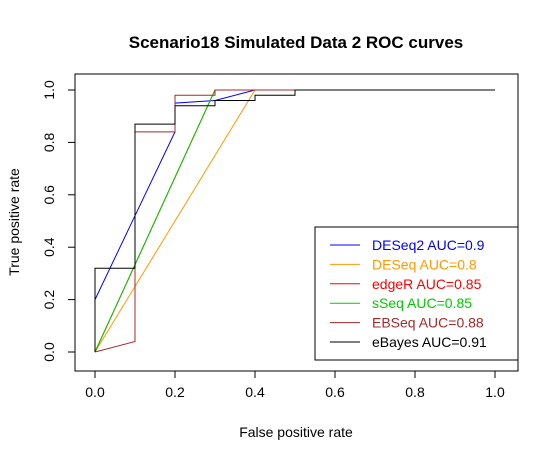 The image size is (552, 460). I want to click on y-tick-label: 1.0, so click(49, 90).